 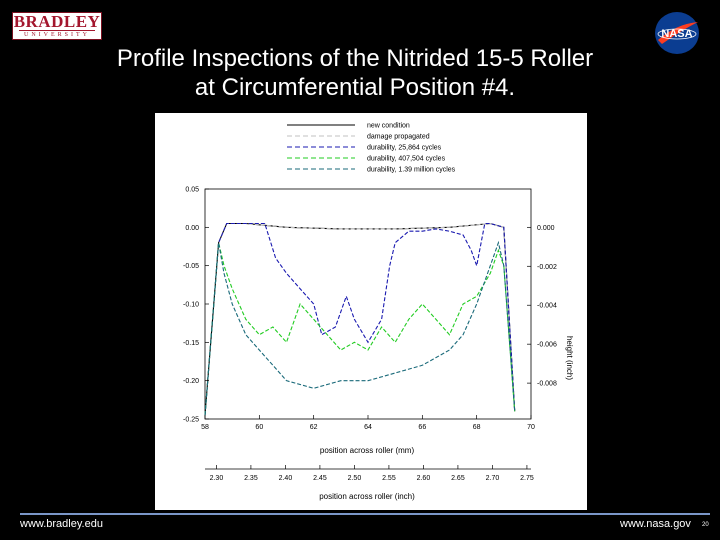 What do you see at coordinates (217, 478) in the screenshot?
I see `secondary-tick-label: 2.30` at bounding box center [217, 478].